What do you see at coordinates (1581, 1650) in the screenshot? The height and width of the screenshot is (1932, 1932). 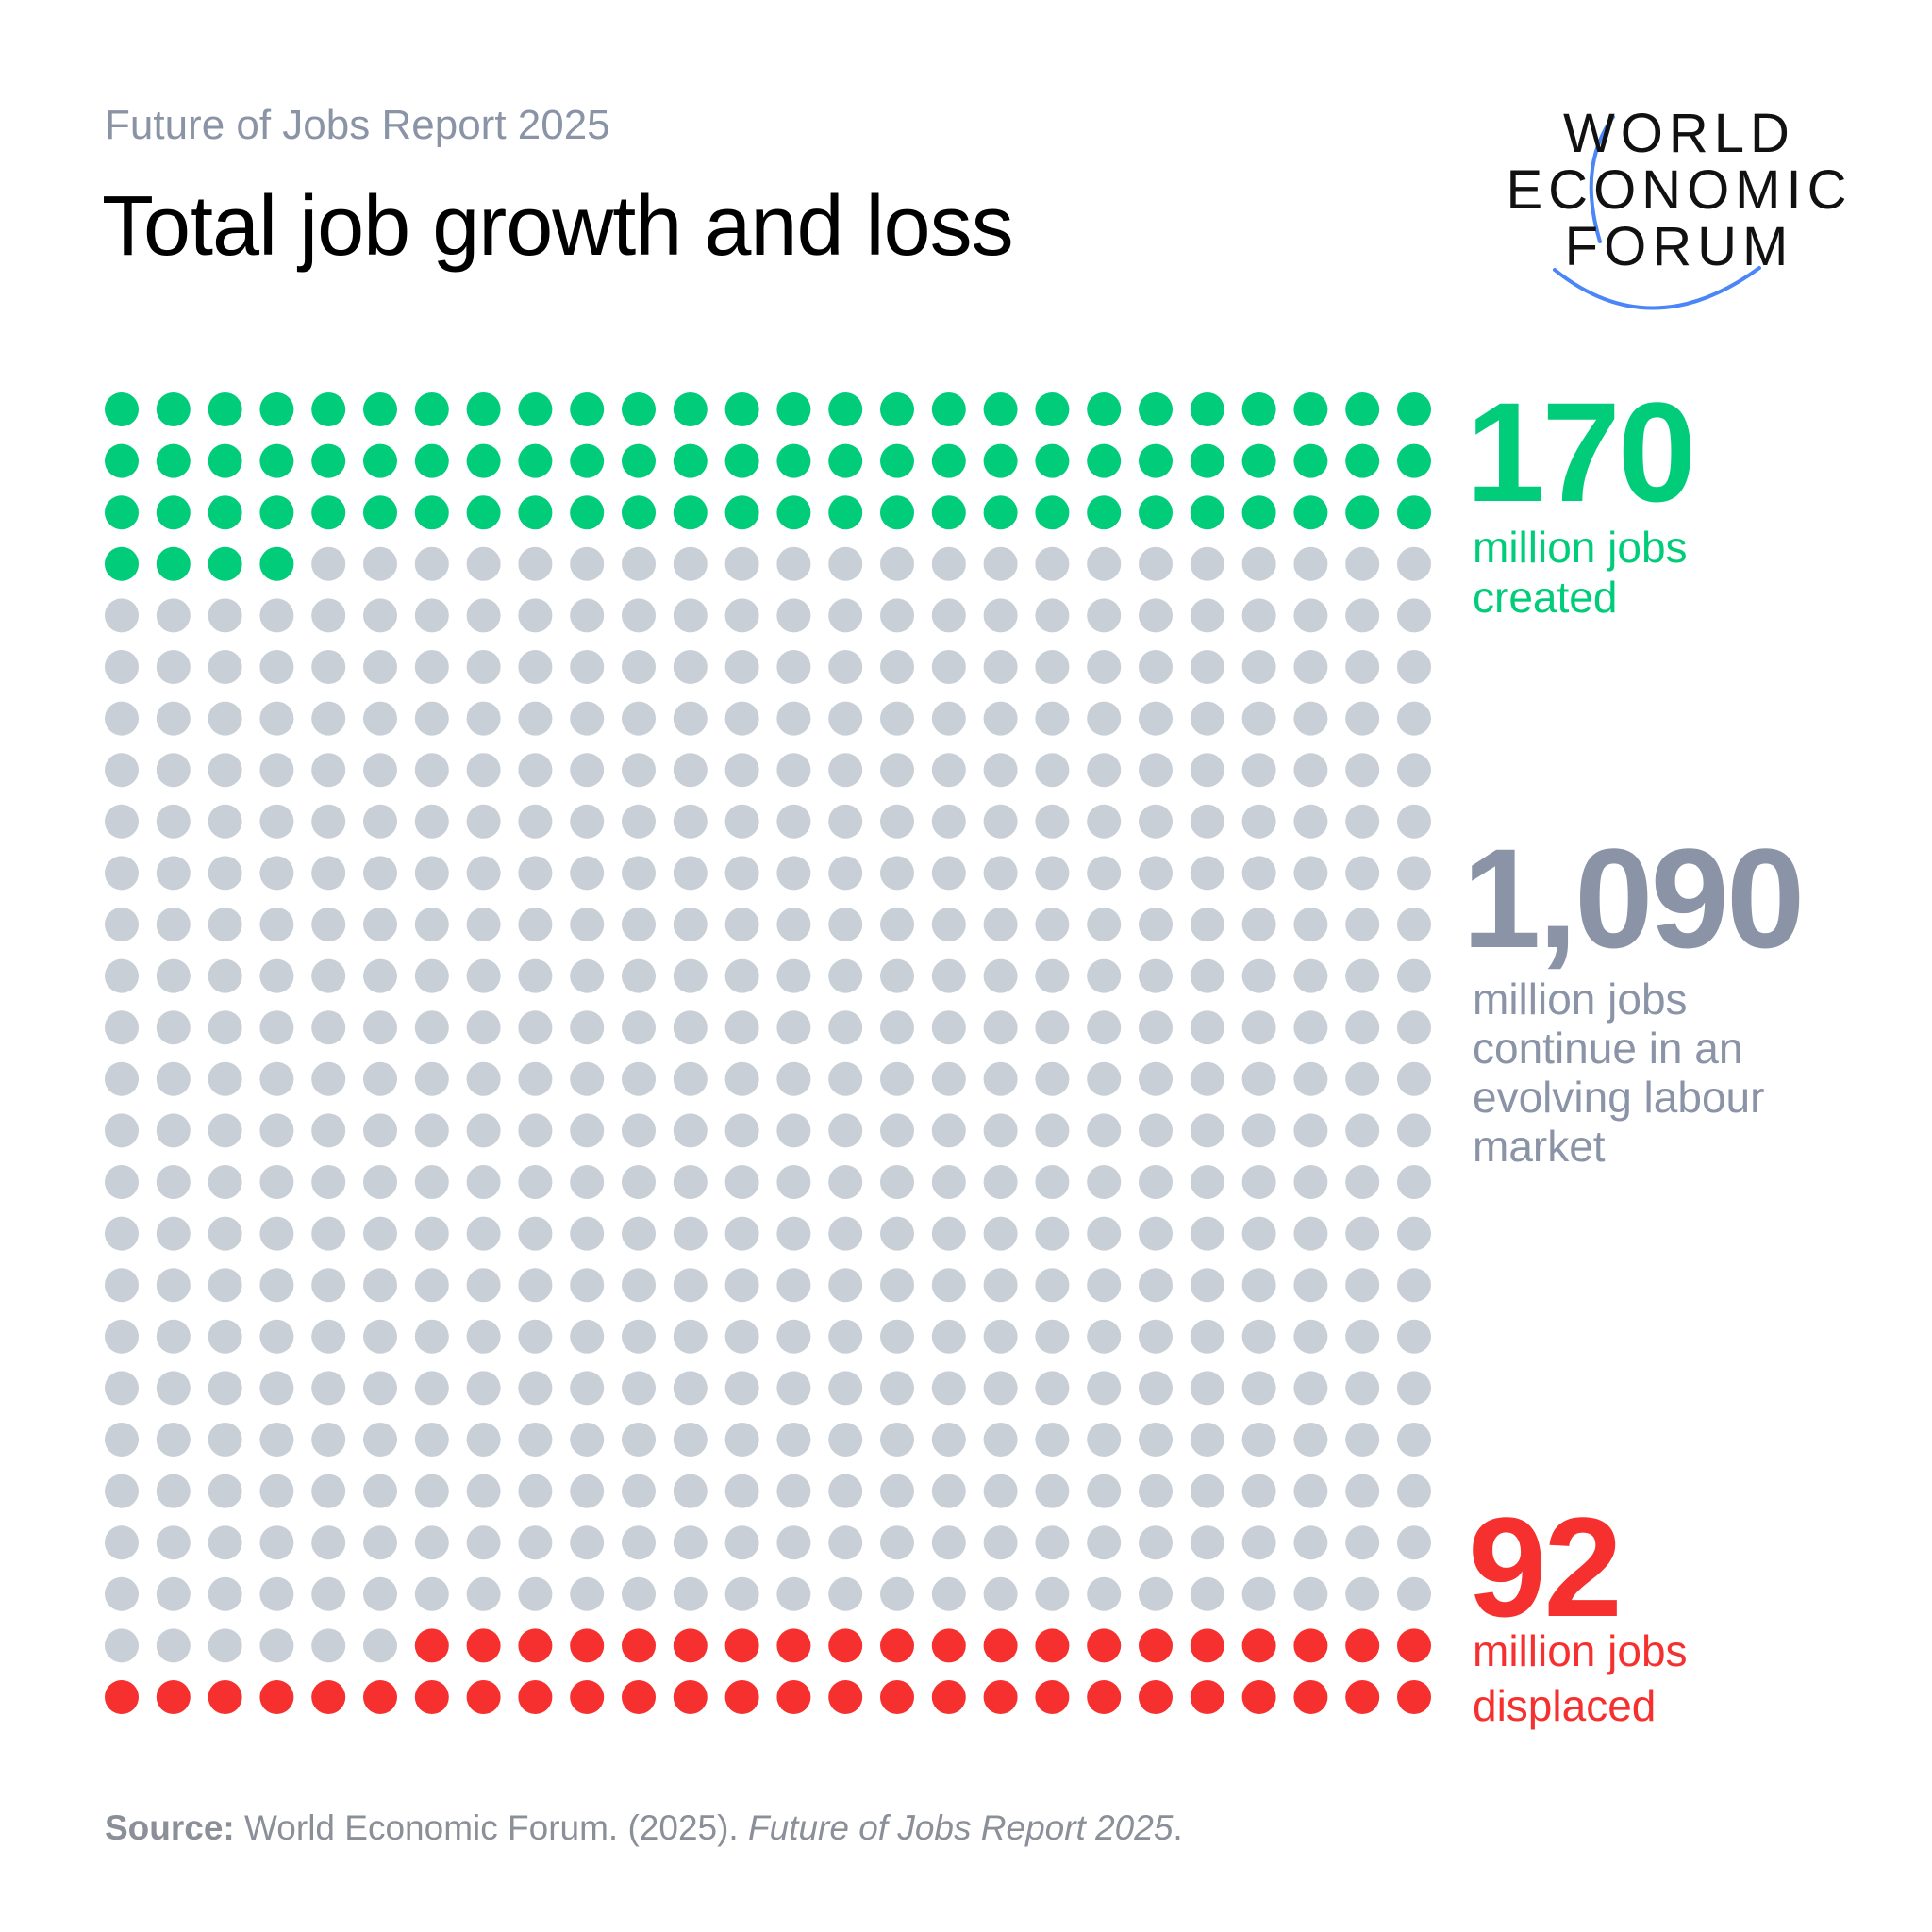 I see `stat-displaced-label-line1: million jobs` at bounding box center [1581, 1650].